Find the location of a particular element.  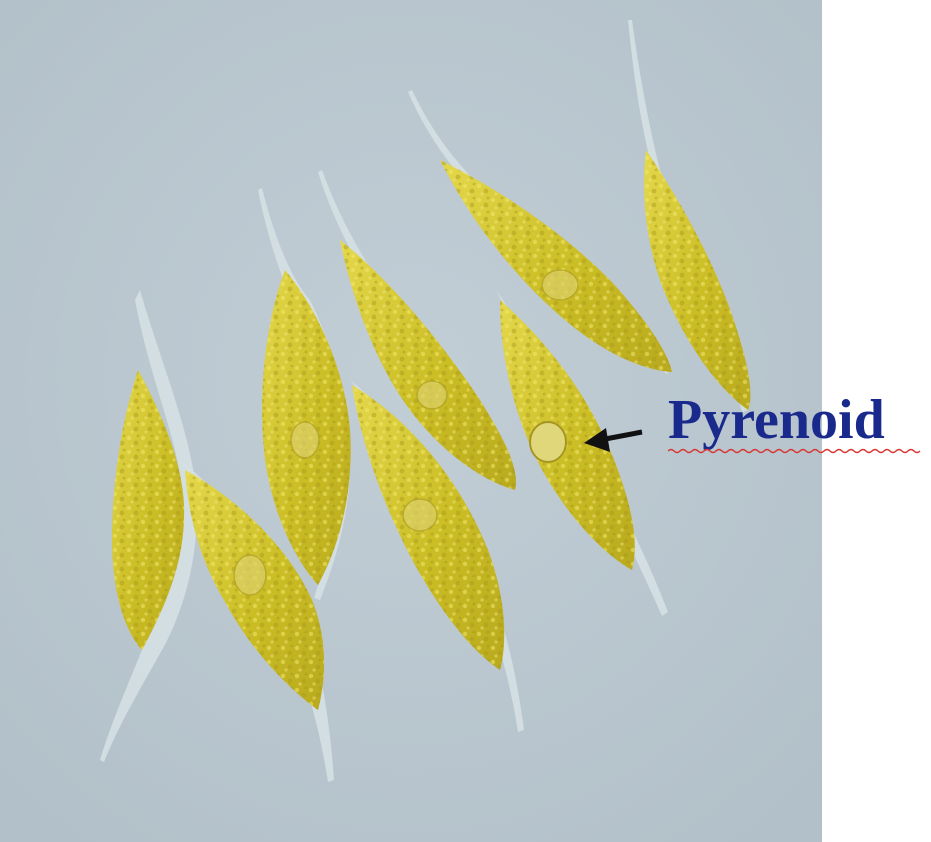

pyrenoid-annotation: Pyrenoid is located at coordinates (776, 420).